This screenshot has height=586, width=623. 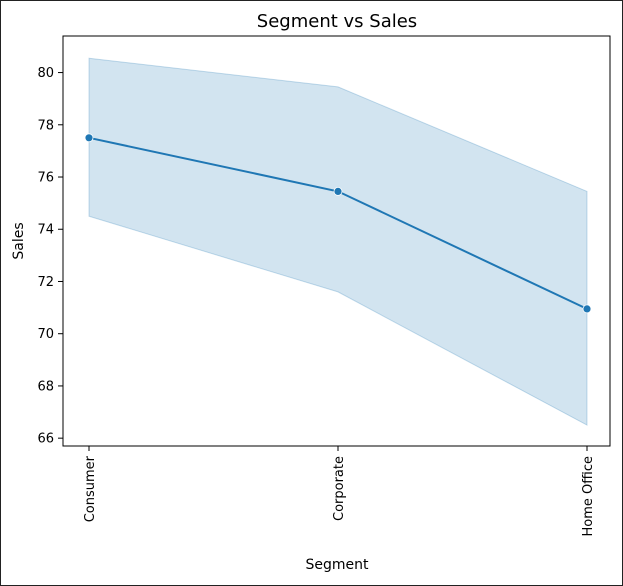 I want to click on y-tick-label: 70, so click(x=45, y=334).